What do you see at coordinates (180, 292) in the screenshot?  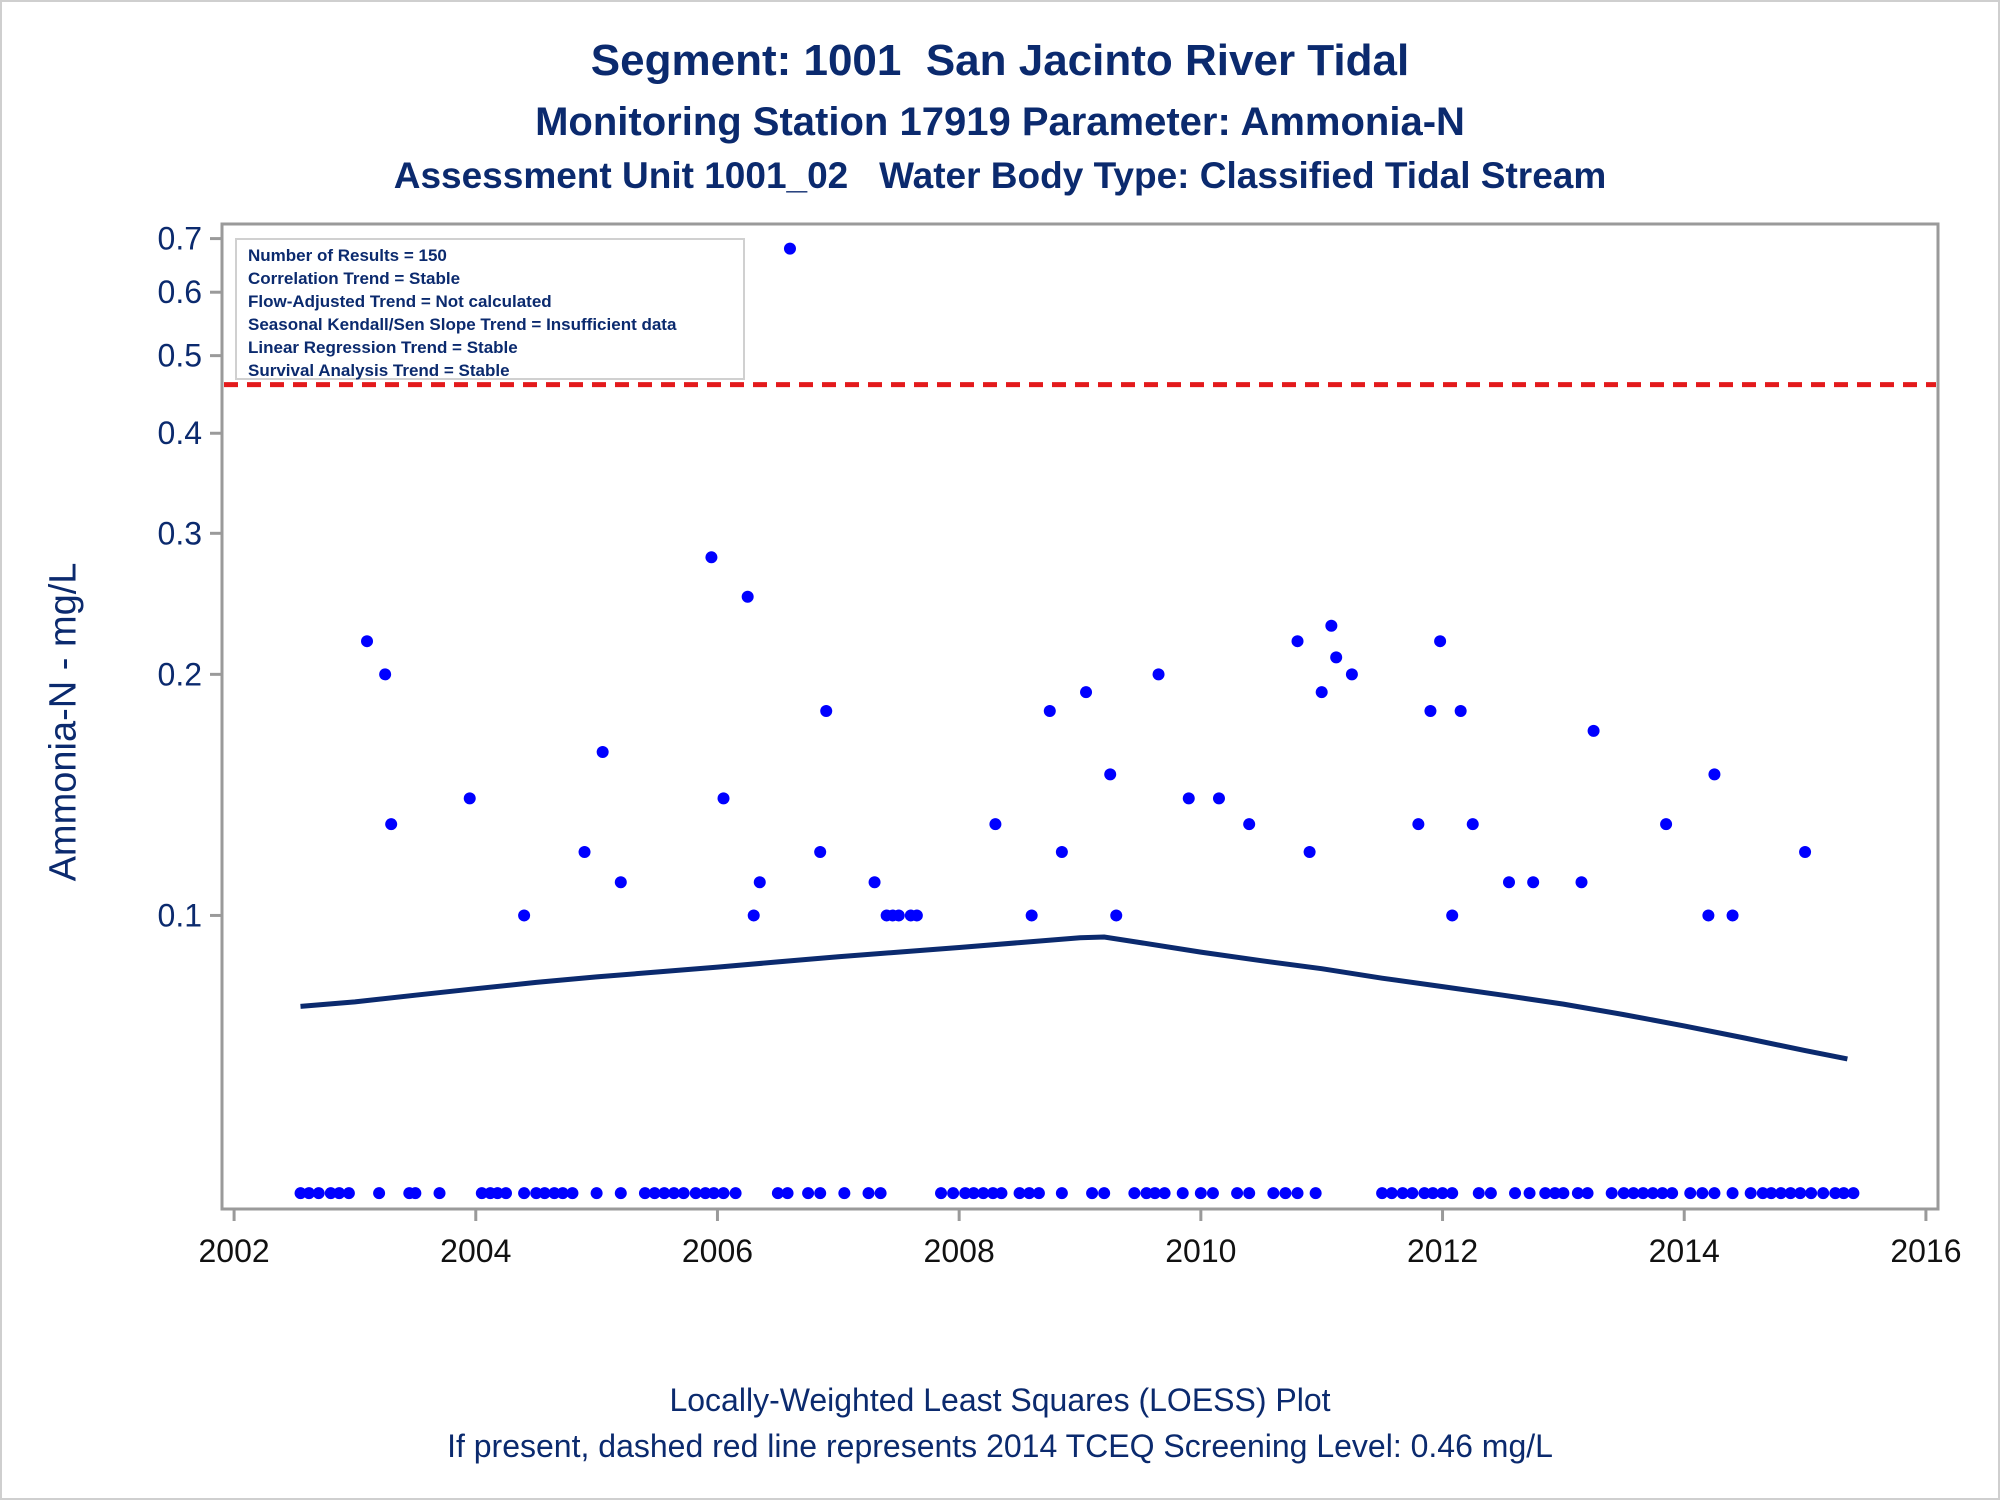 I see `y-tick-label: 0.6` at bounding box center [180, 292].